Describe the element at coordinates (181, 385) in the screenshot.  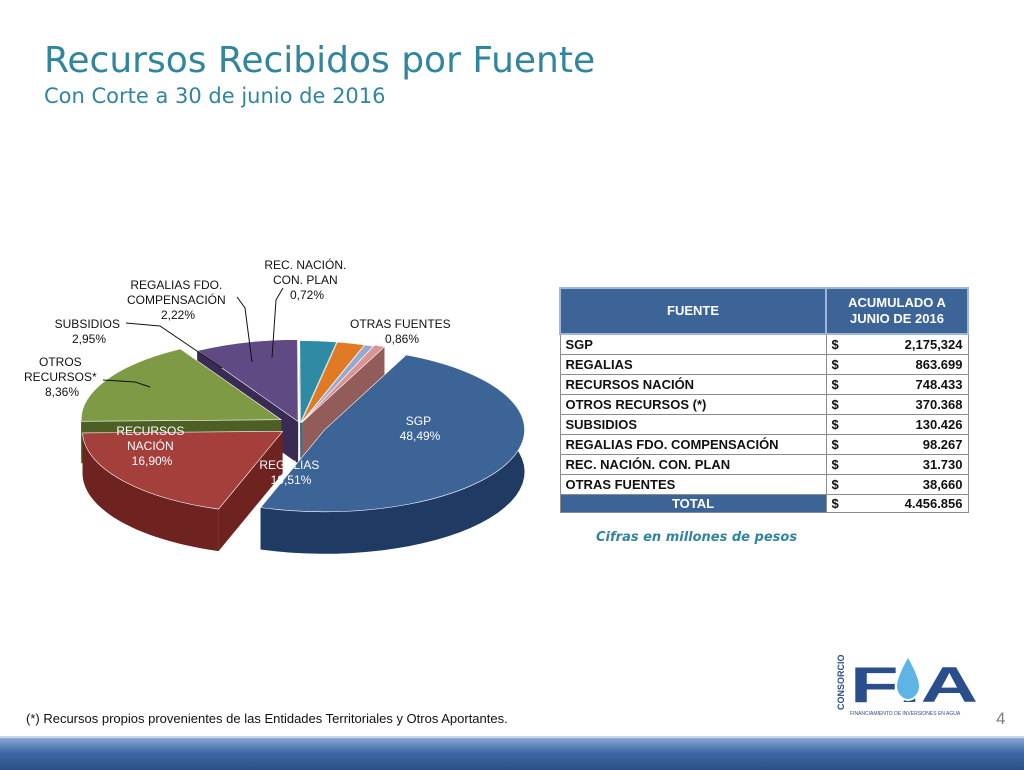
I see `pie-slice-recursos-naci-n` at that location.